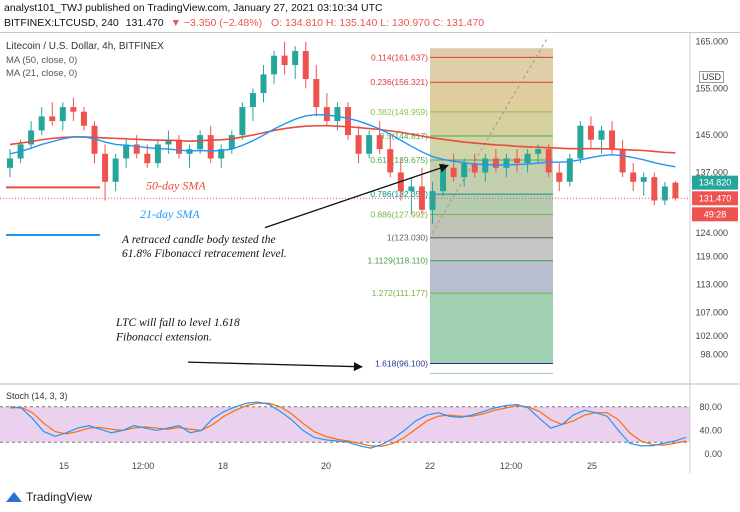  I want to click on fib-level-label: 0.786(132.352), so click(399, 194).